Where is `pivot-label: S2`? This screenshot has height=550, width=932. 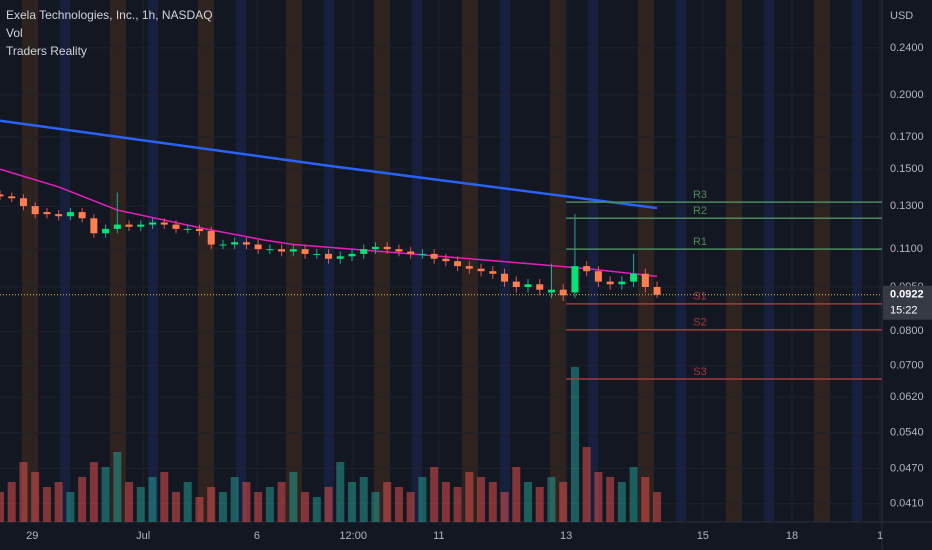
pivot-label: S2 is located at coordinates (699, 323).